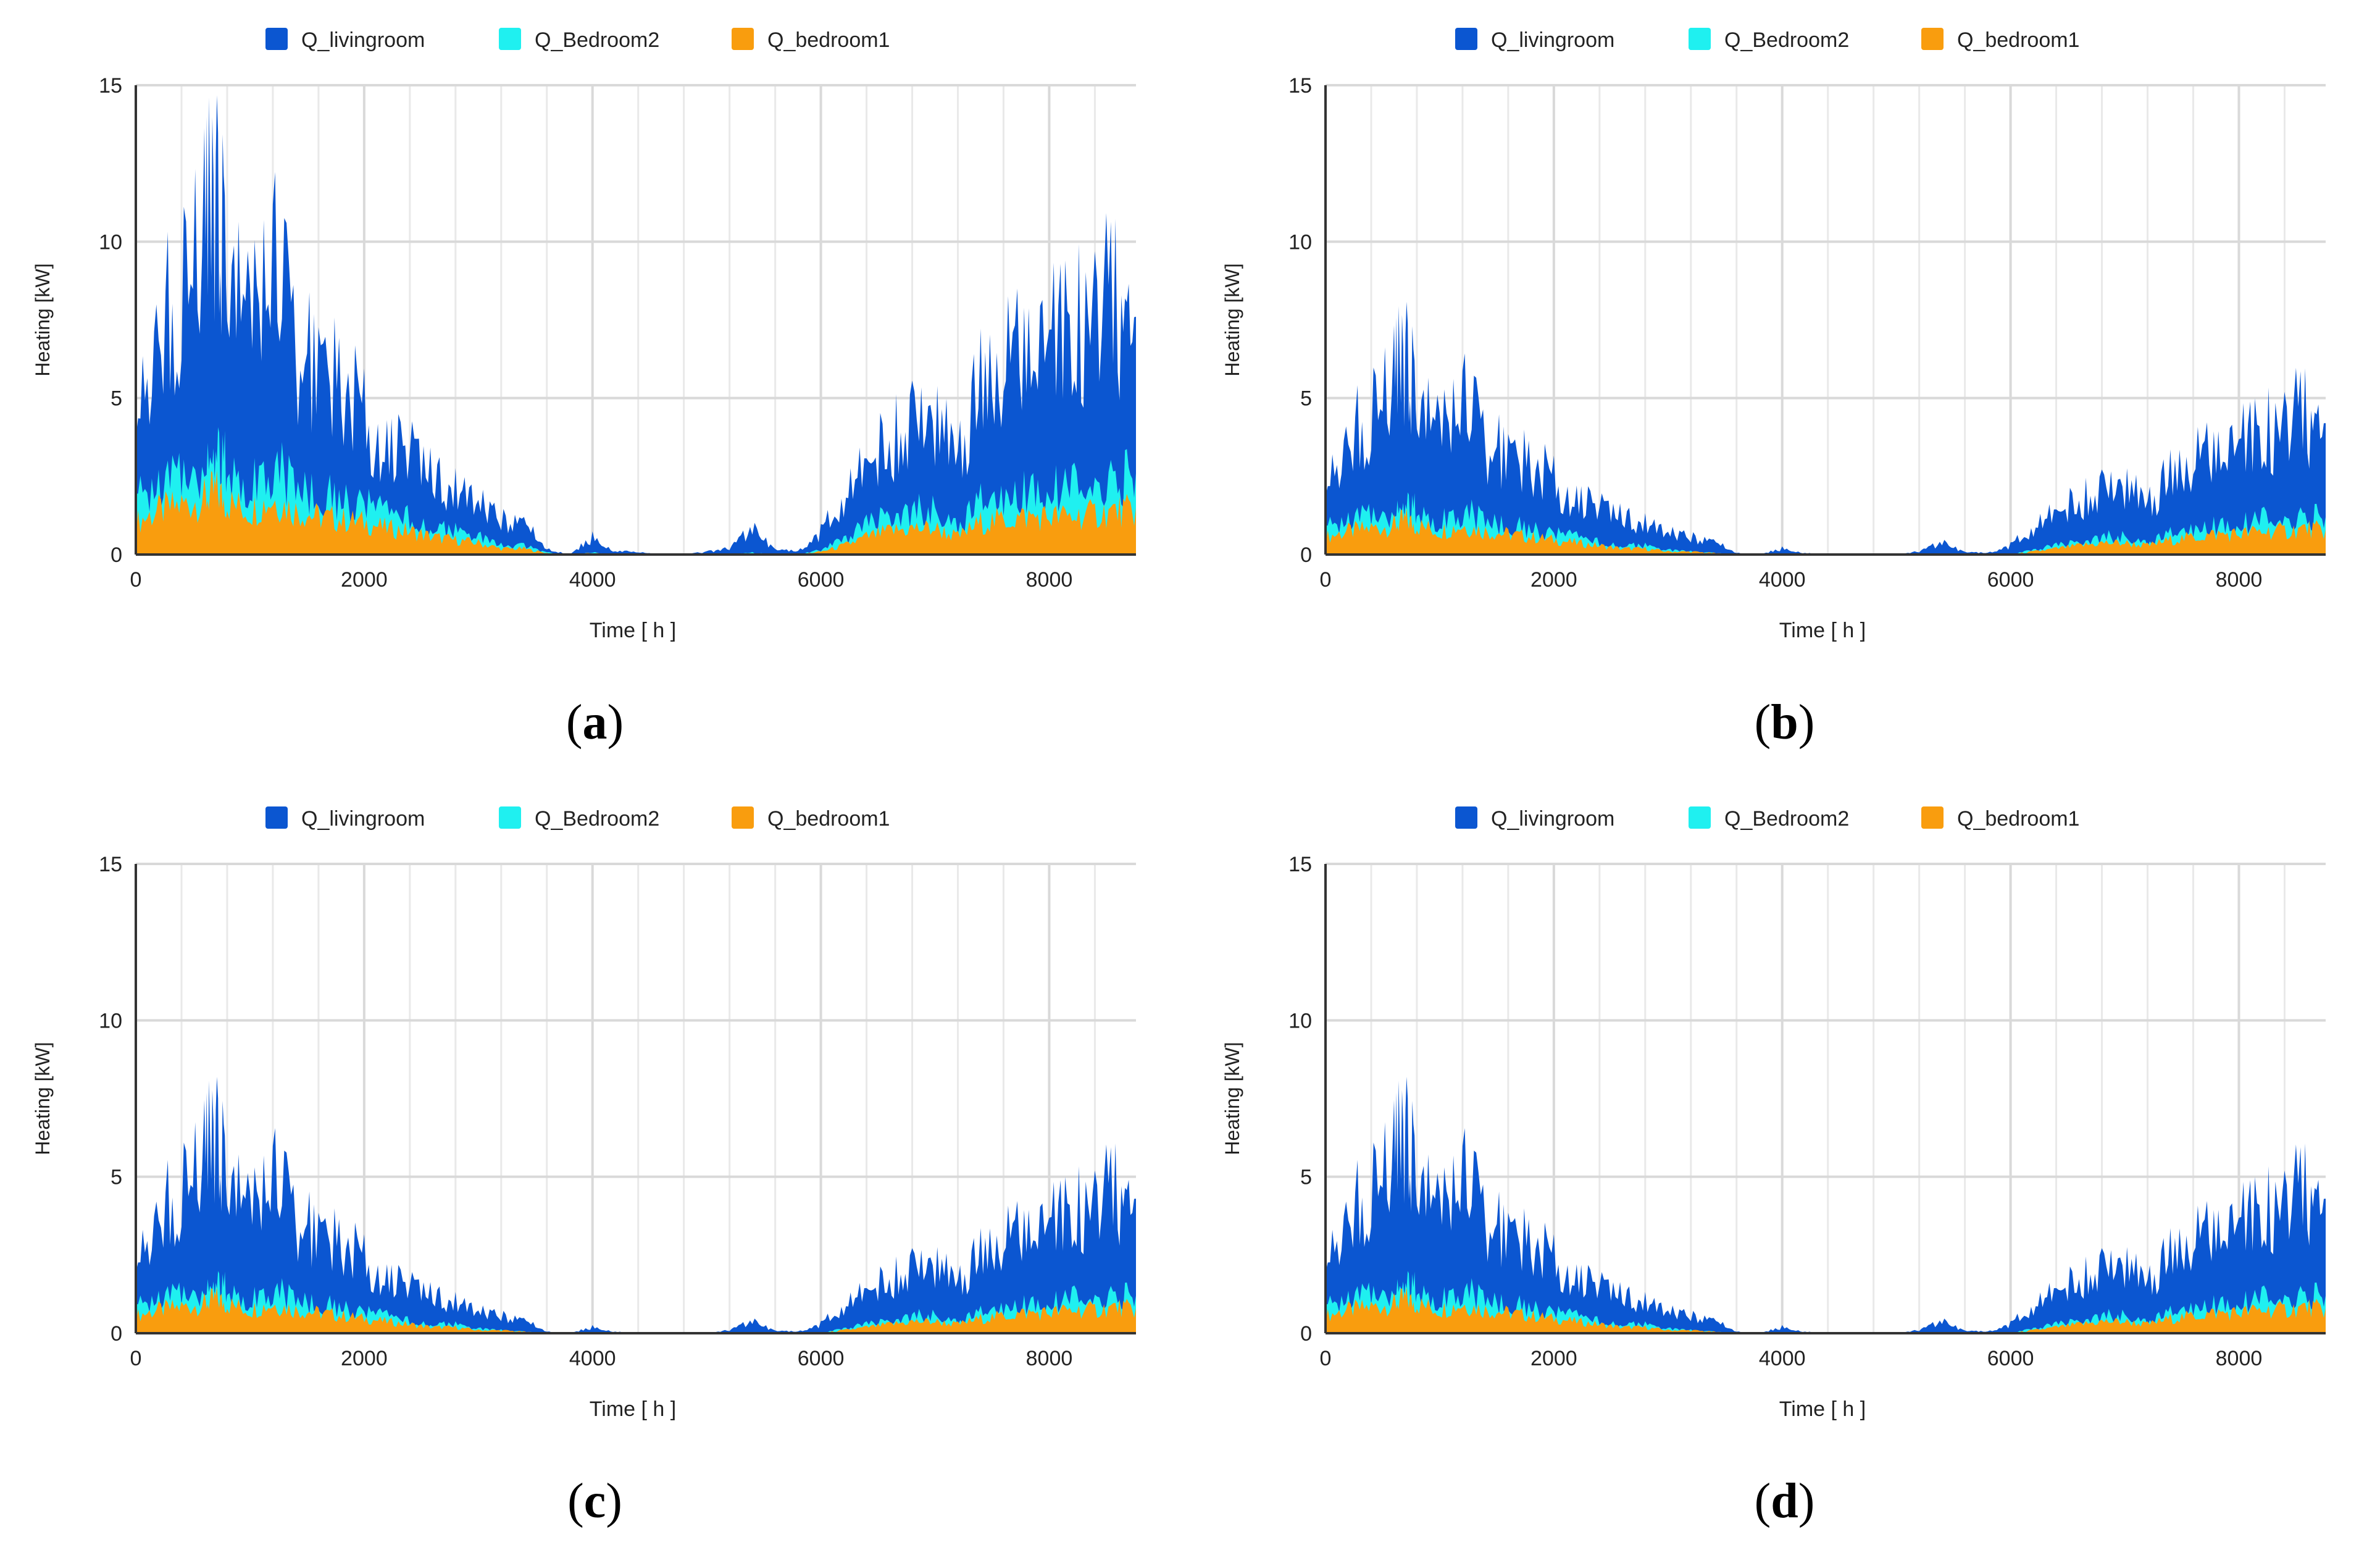  Describe the element at coordinates (595, 722) in the screenshot. I see `panel-caption-a: (a)` at that location.